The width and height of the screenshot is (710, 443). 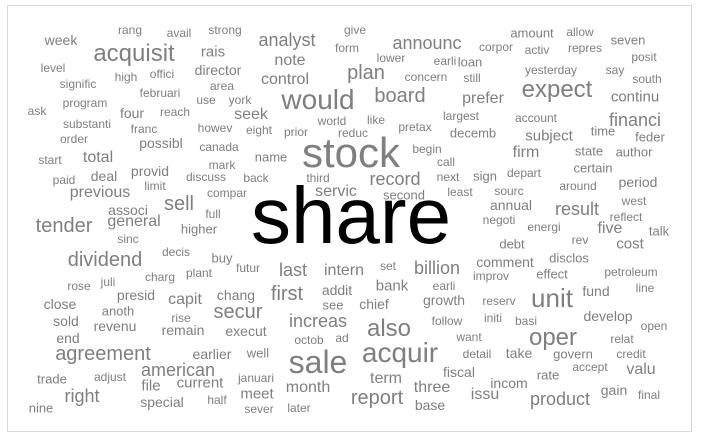 I want to click on word-acquisit: acquisit, so click(x=134, y=53).